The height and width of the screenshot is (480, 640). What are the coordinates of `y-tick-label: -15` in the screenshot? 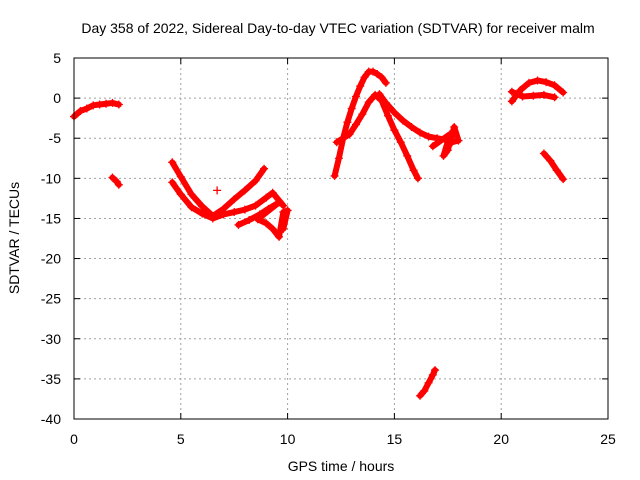 It's located at (51, 218).